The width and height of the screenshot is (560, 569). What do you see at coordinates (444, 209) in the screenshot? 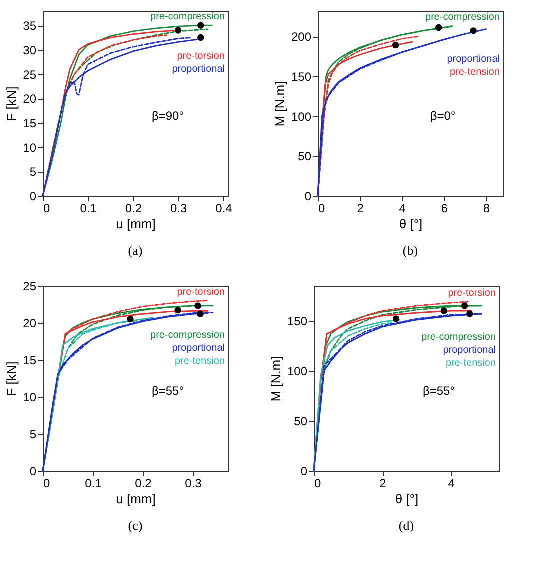
I see `x-tick-label: 6` at bounding box center [444, 209].